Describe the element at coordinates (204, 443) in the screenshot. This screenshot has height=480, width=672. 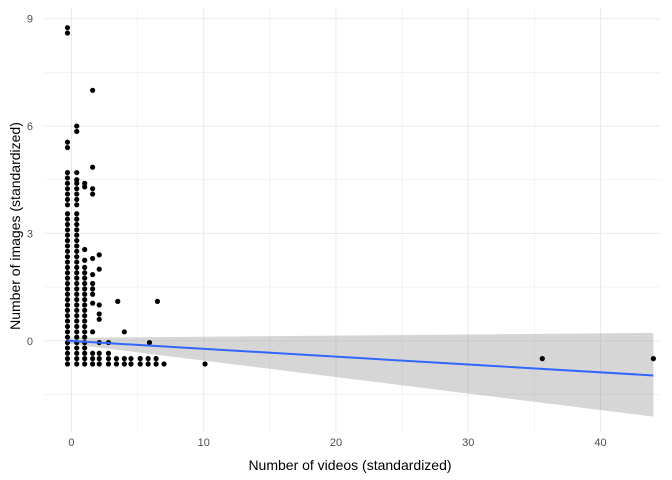
I see `x-tick-label: 10` at that location.